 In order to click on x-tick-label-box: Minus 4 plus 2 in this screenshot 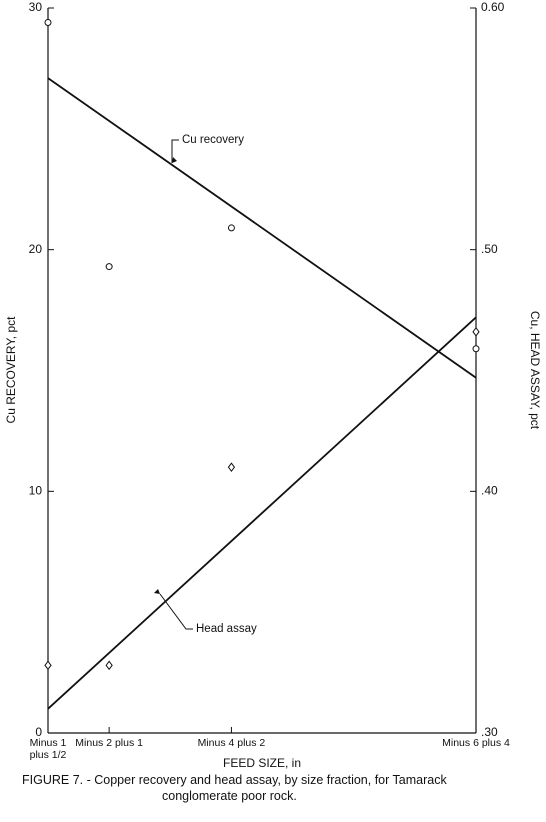, I will do `click(231, 743)`.